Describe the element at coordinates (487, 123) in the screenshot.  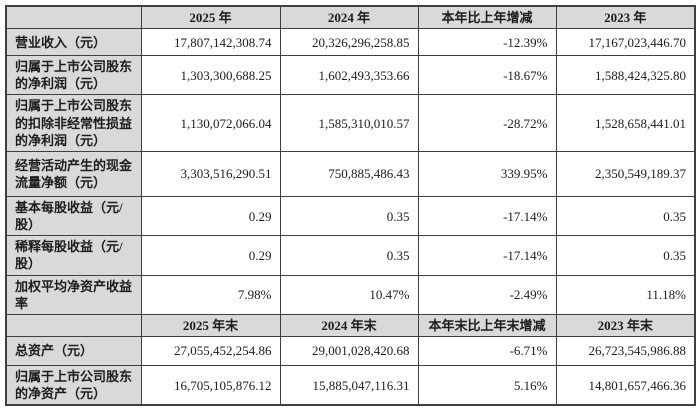
I see `value-change: -28.72%` at that location.